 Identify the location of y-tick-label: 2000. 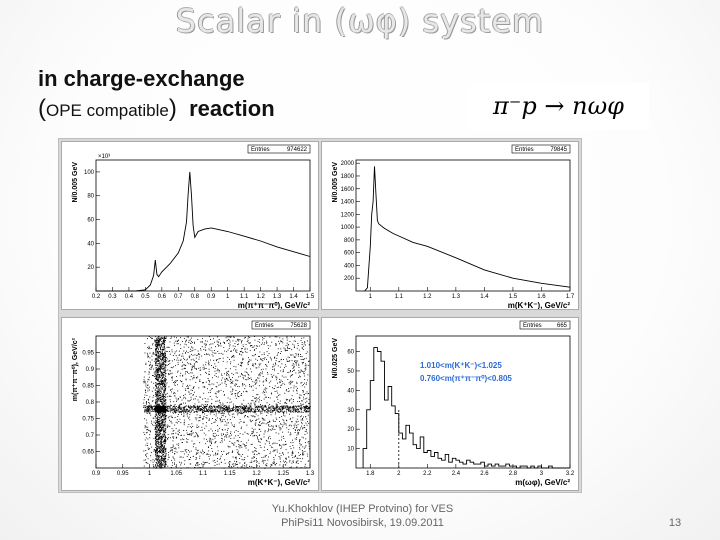
(348, 164).